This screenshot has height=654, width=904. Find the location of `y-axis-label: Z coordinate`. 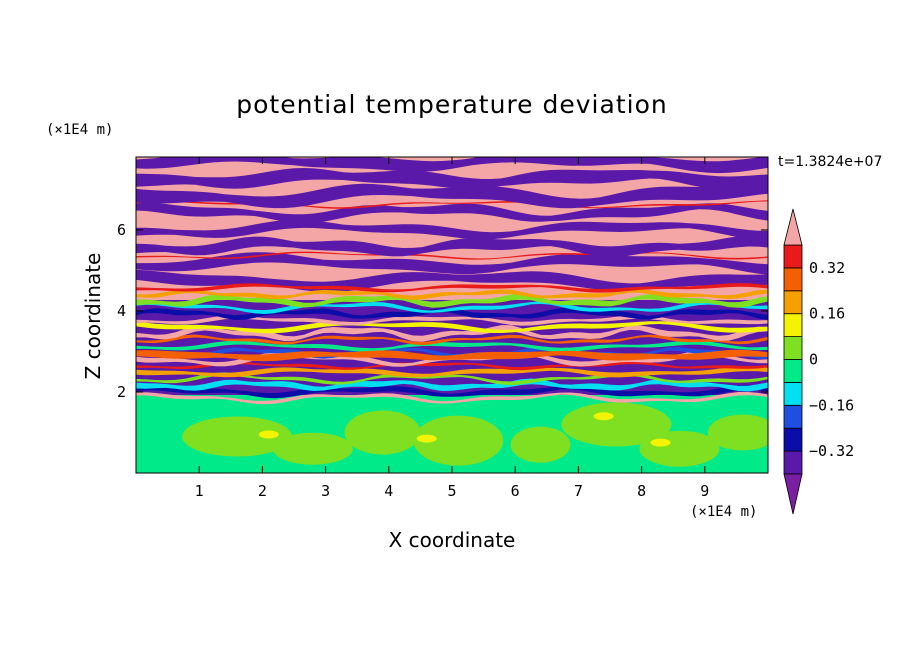

y-axis-label: Z coordinate is located at coordinates (93, 316).